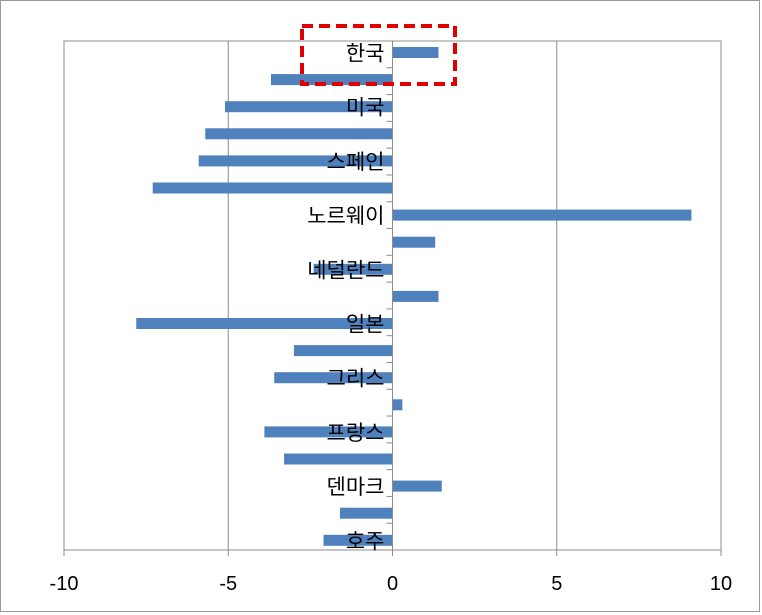 The image size is (762, 615). I want to click on x-tick-label: 5, so click(556, 584).